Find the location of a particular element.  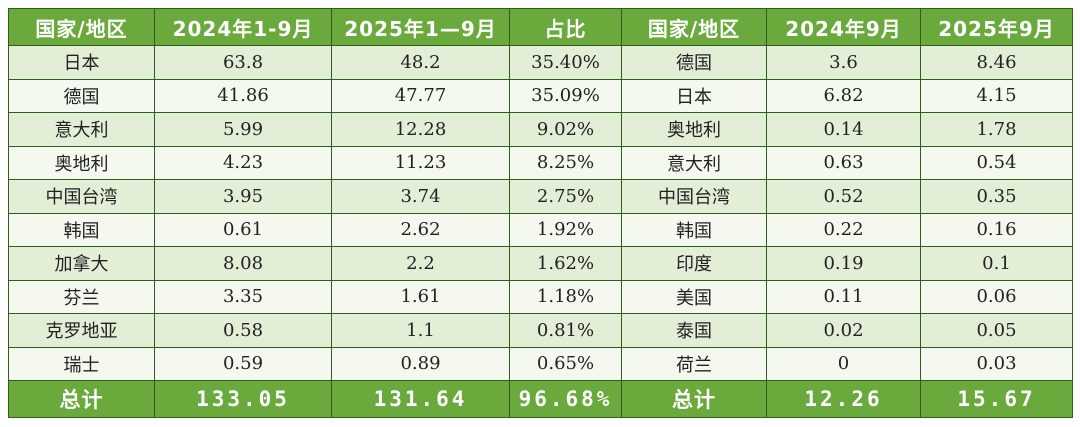

country-cell: 加拿大 is located at coordinates (81, 263).